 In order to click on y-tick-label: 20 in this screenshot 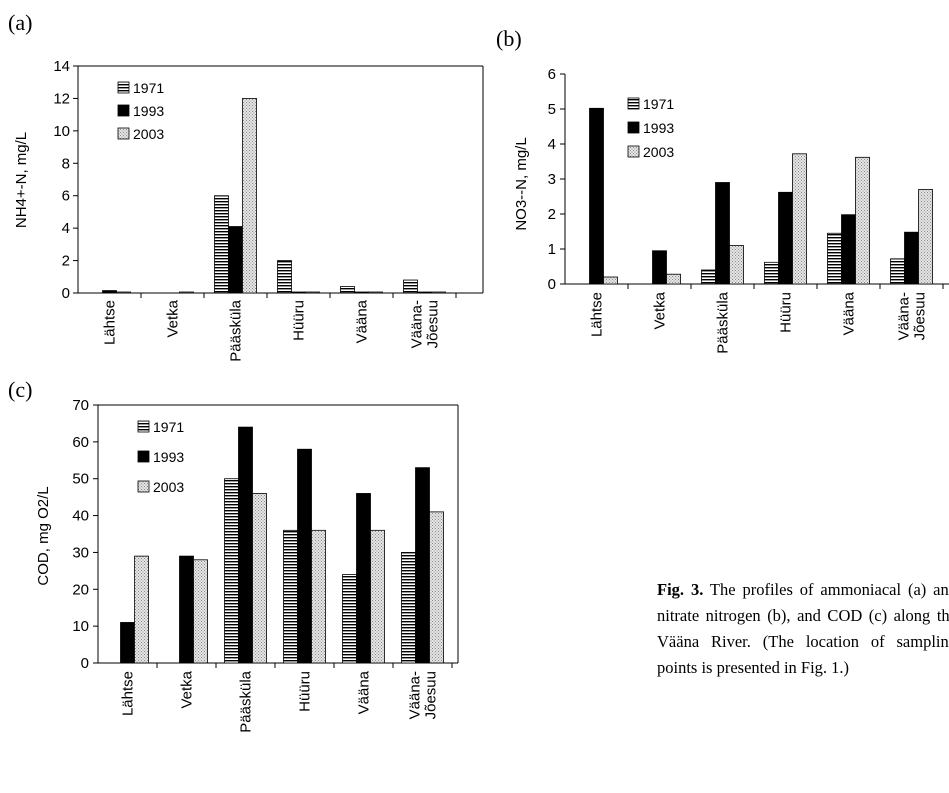, I will do `click(80, 589)`.